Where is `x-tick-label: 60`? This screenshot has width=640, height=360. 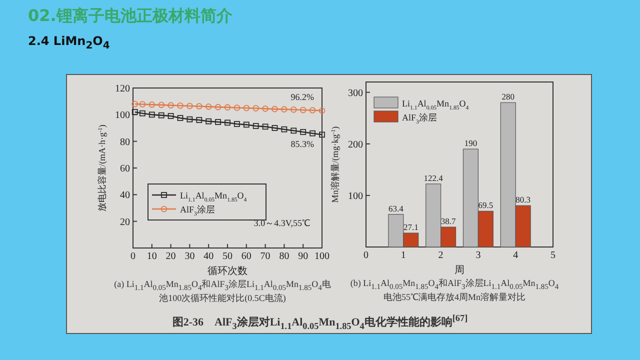 x-tick-label: 60 is located at coordinates (246, 256).